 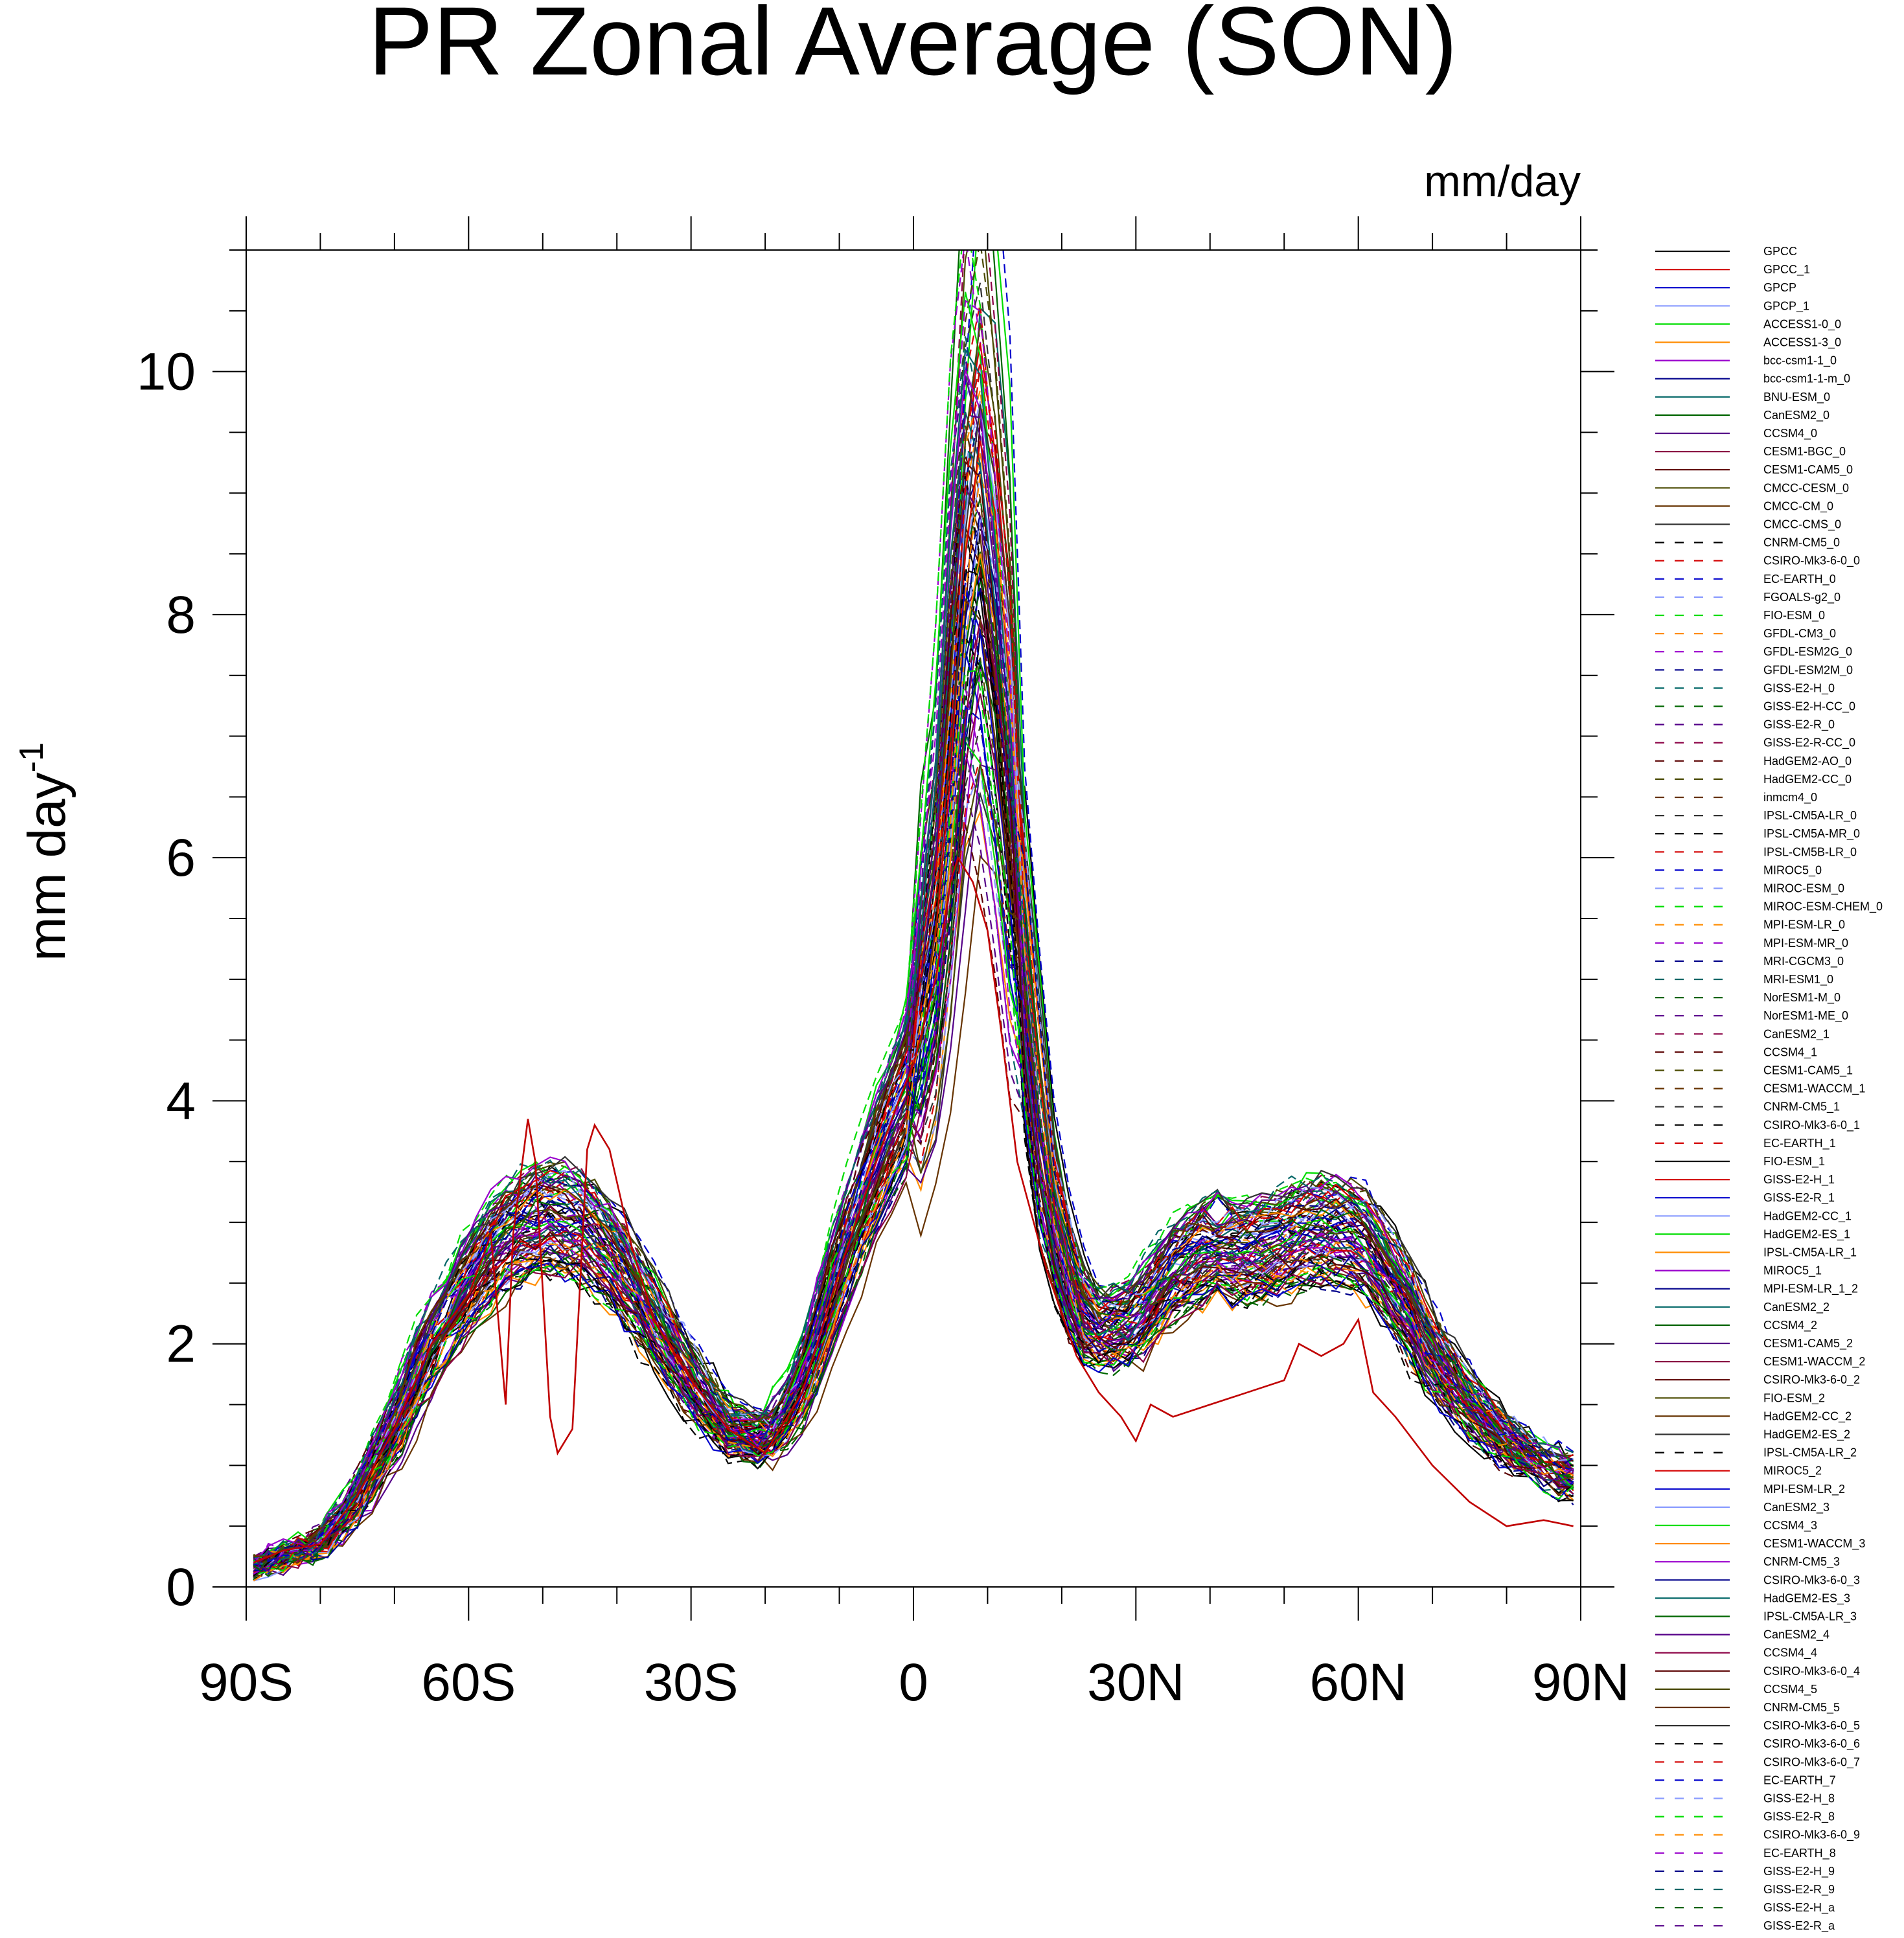 I want to click on legend-label: GPCC_1, so click(x=1787, y=270).